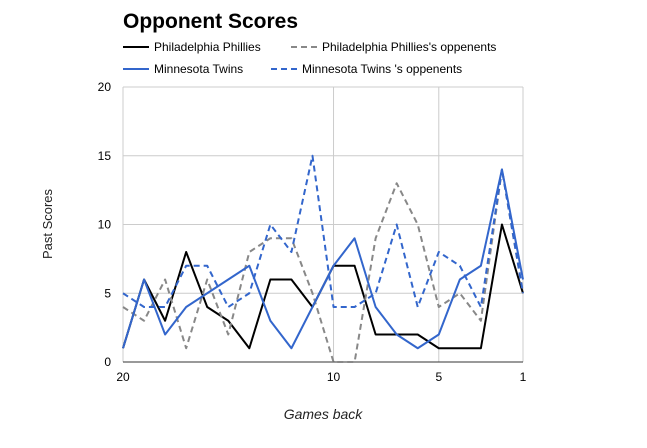 The image size is (647, 448). I want to click on y-tick-label: 20, so click(105, 87).